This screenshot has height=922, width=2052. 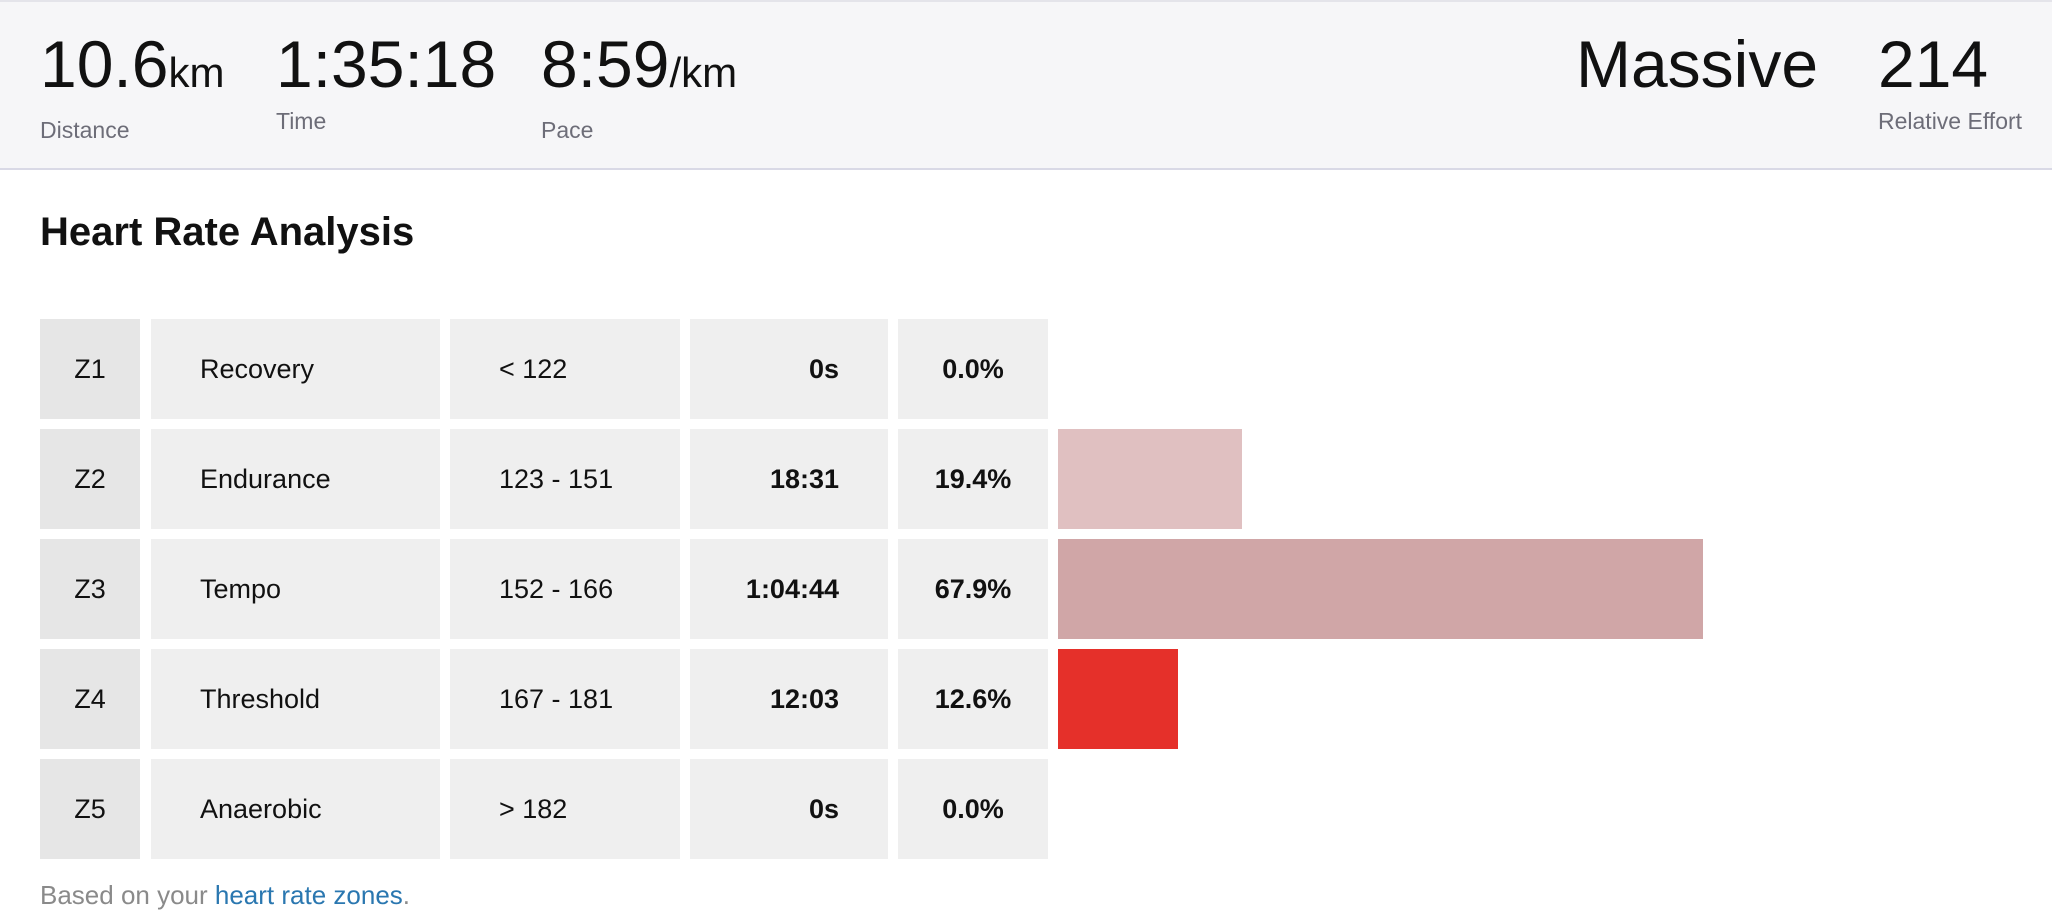 What do you see at coordinates (565, 809) in the screenshot?
I see `zone-range: > 182` at bounding box center [565, 809].